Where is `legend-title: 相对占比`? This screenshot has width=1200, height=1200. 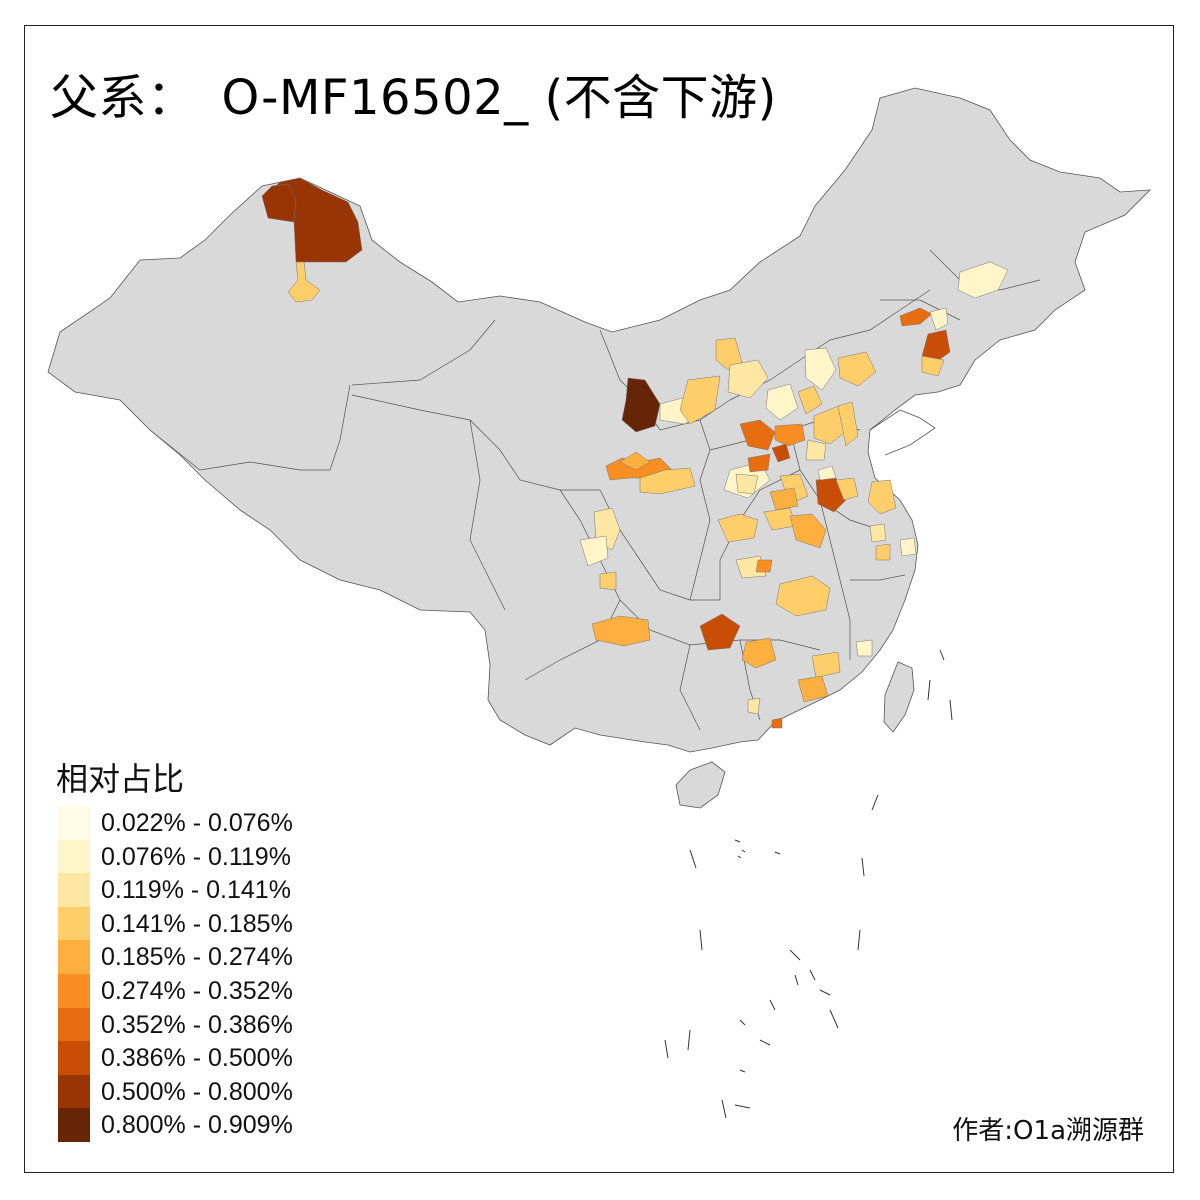
legend-title: 相对占比 is located at coordinates (120, 779).